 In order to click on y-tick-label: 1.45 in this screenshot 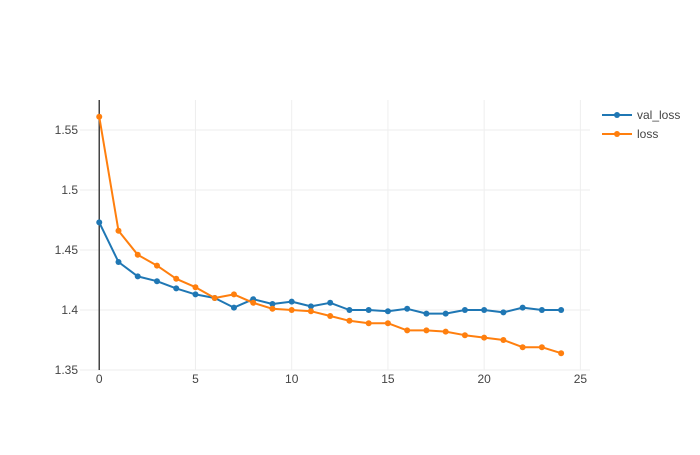, I will do `click(67, 250)`.